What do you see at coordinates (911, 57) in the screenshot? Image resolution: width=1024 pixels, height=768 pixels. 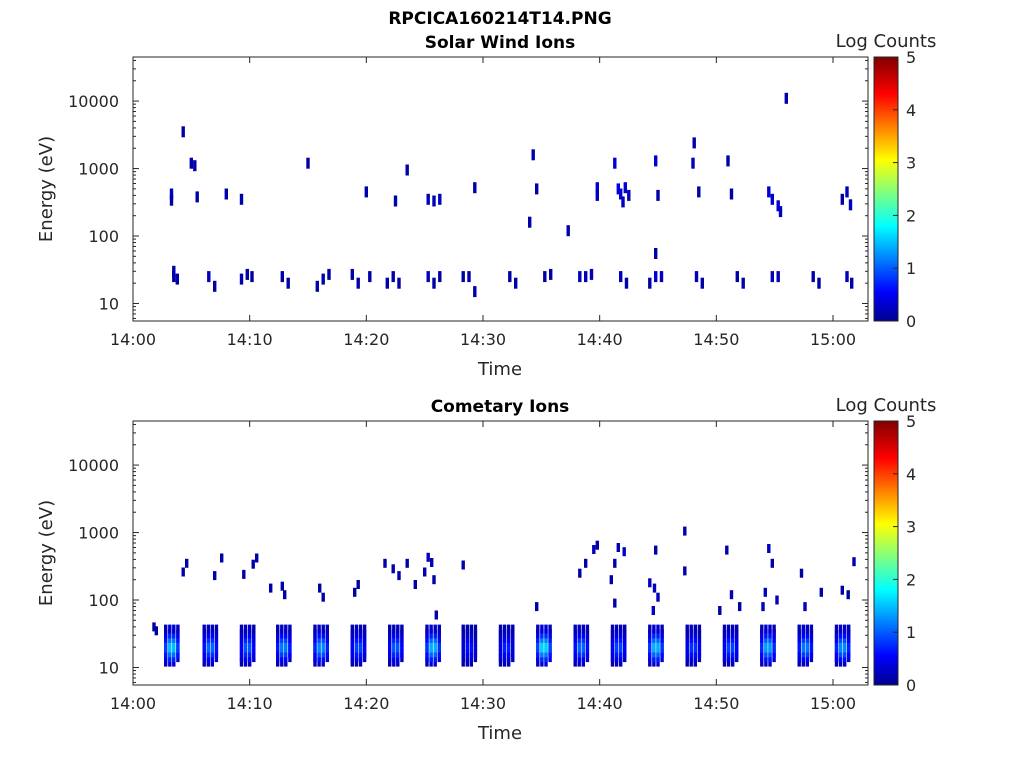 I see `colorbar-tick-label: 5` at bounding box center [911, 57].